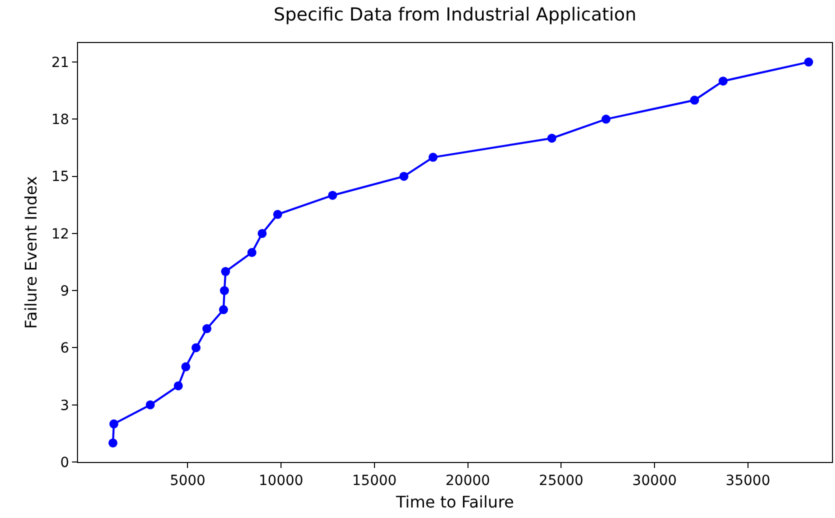  Describe the element at coordinates (60, 120) in the screenshot. I see `y-tick-label: 18` at that location.